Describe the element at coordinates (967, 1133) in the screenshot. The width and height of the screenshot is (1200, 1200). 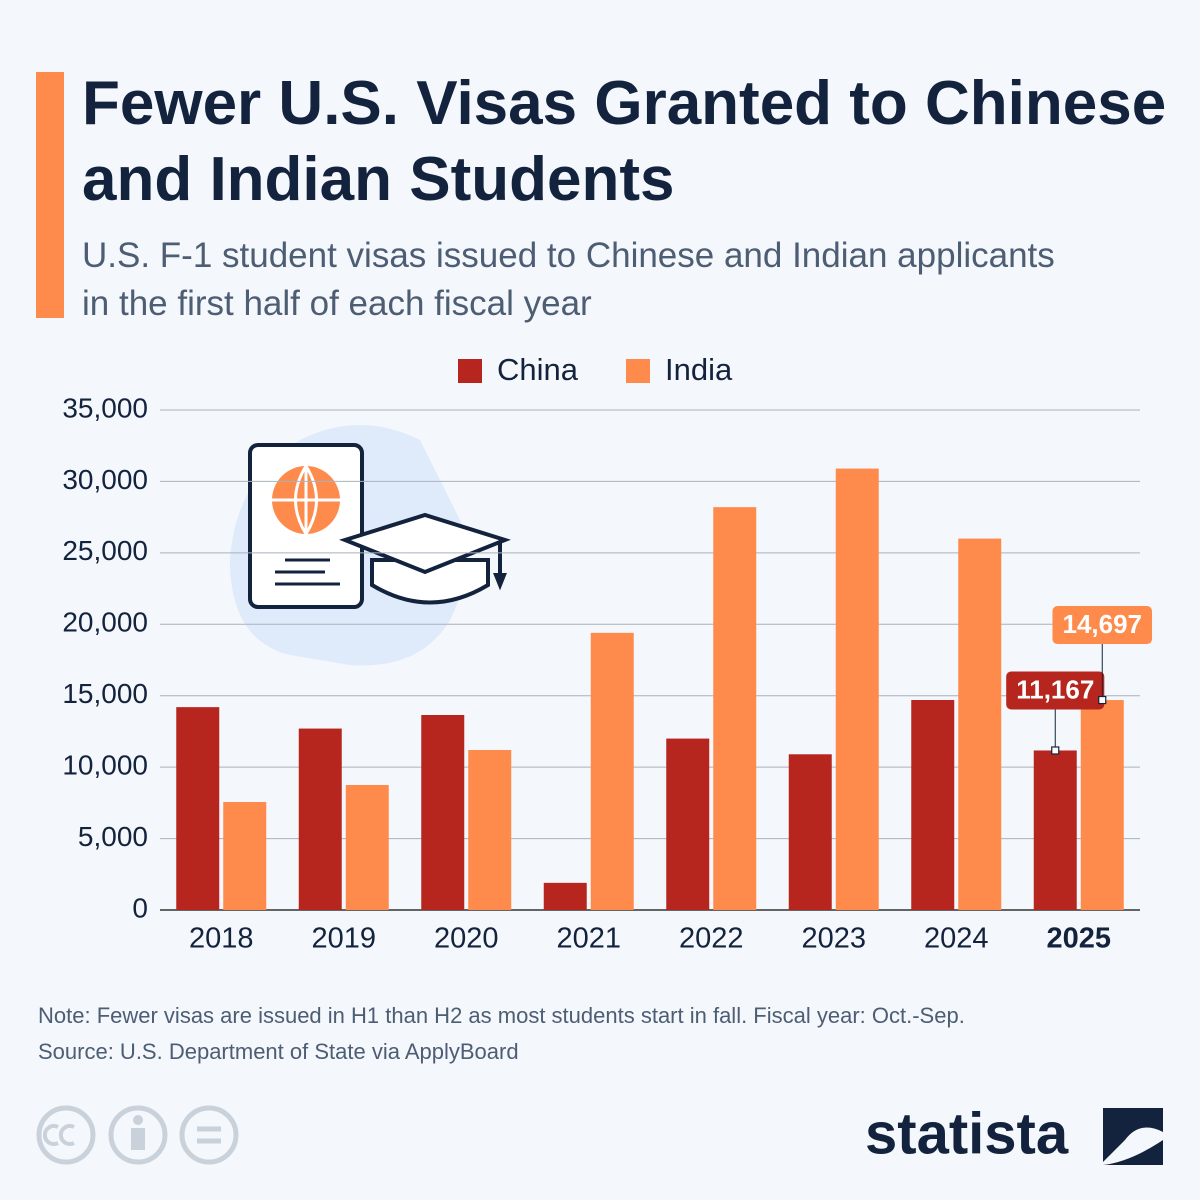
I see `logo: statista` at that location.